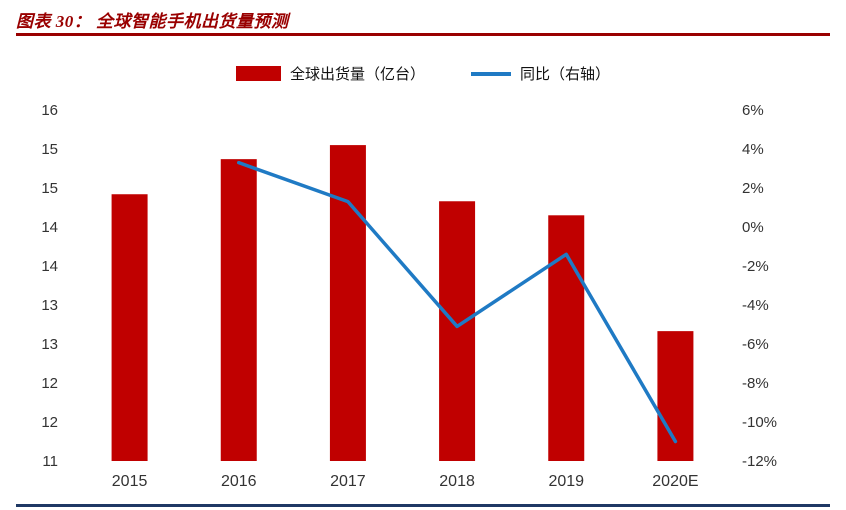  I want to click on right-axis-tick: -4%, so click(755, 305).